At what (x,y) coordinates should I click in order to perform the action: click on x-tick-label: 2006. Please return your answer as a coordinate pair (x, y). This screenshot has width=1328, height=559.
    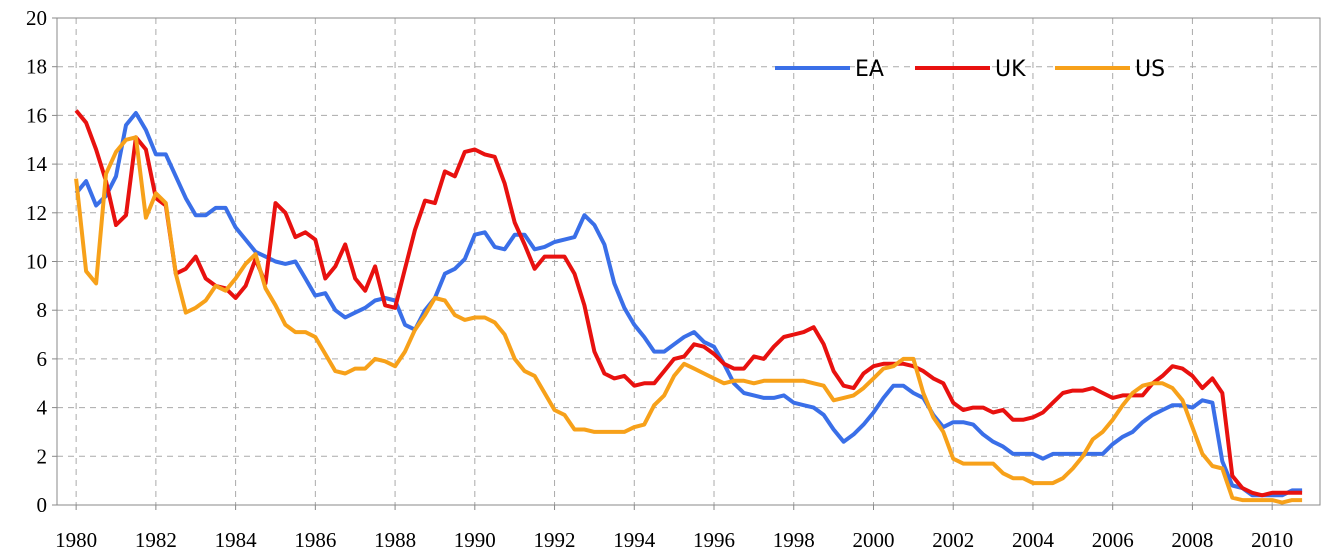
    Looking at the image, I should click on (1113, 540).